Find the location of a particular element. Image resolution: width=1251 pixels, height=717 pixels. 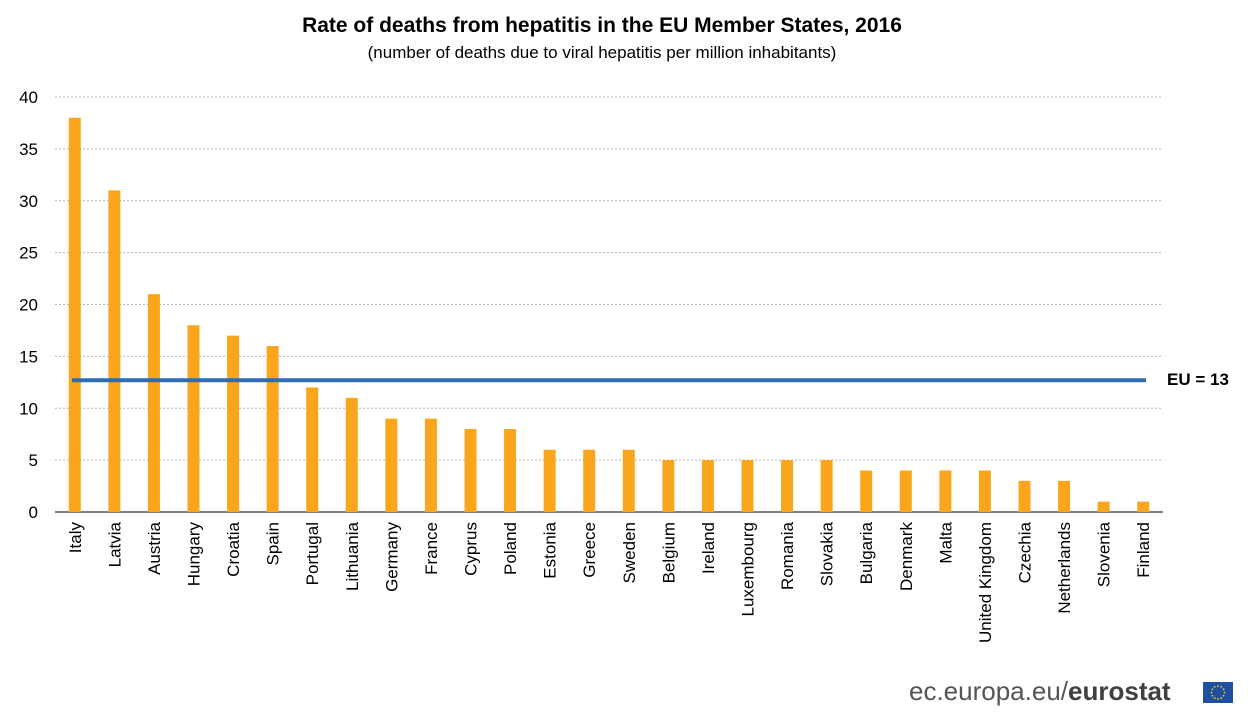

y-tick-label: 10 is located at coordinates (28, 408).